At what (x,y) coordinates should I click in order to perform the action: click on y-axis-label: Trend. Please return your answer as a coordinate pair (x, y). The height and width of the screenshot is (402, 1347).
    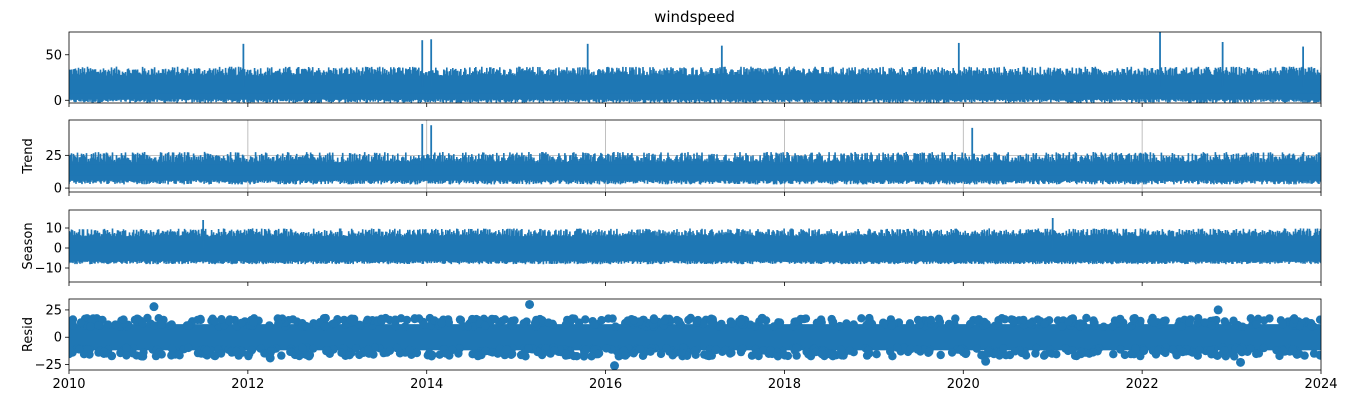
    Looking at the image, I should click on (28, 156).